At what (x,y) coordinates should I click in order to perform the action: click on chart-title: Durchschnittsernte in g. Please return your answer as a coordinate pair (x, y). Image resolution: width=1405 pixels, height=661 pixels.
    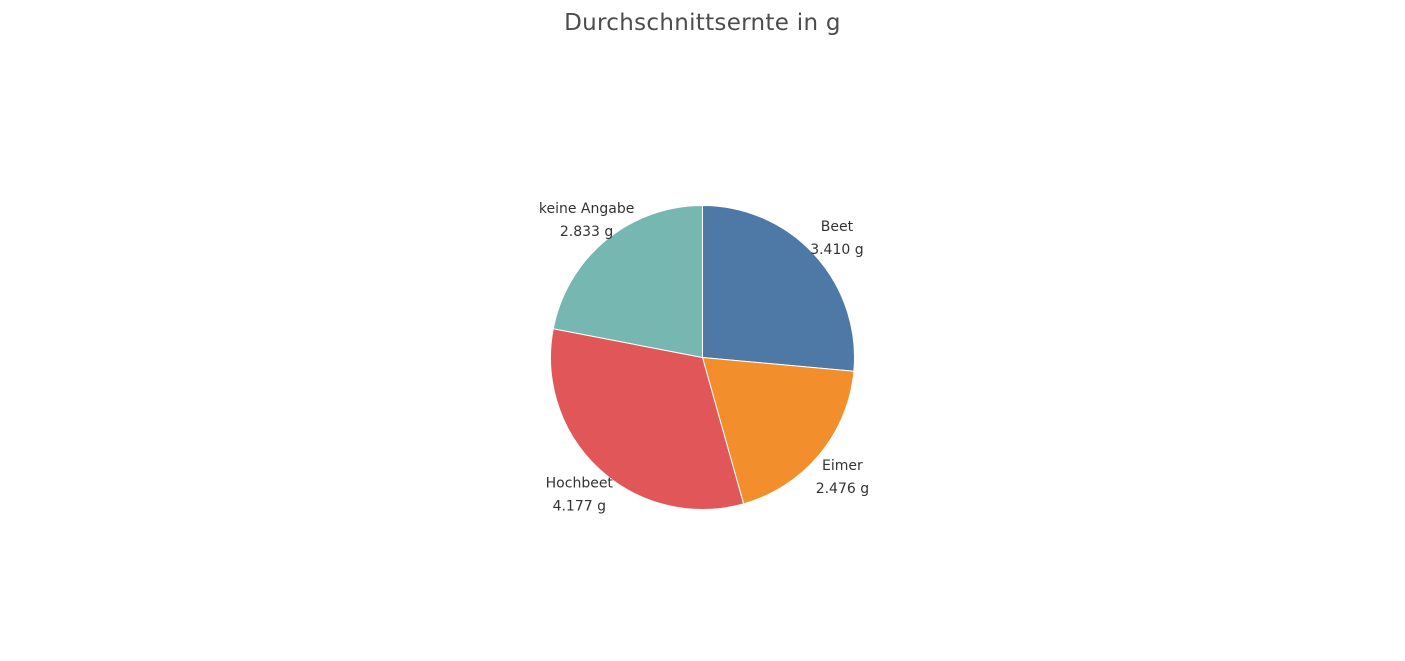
    Looking at the image, I should click on (702, 23).